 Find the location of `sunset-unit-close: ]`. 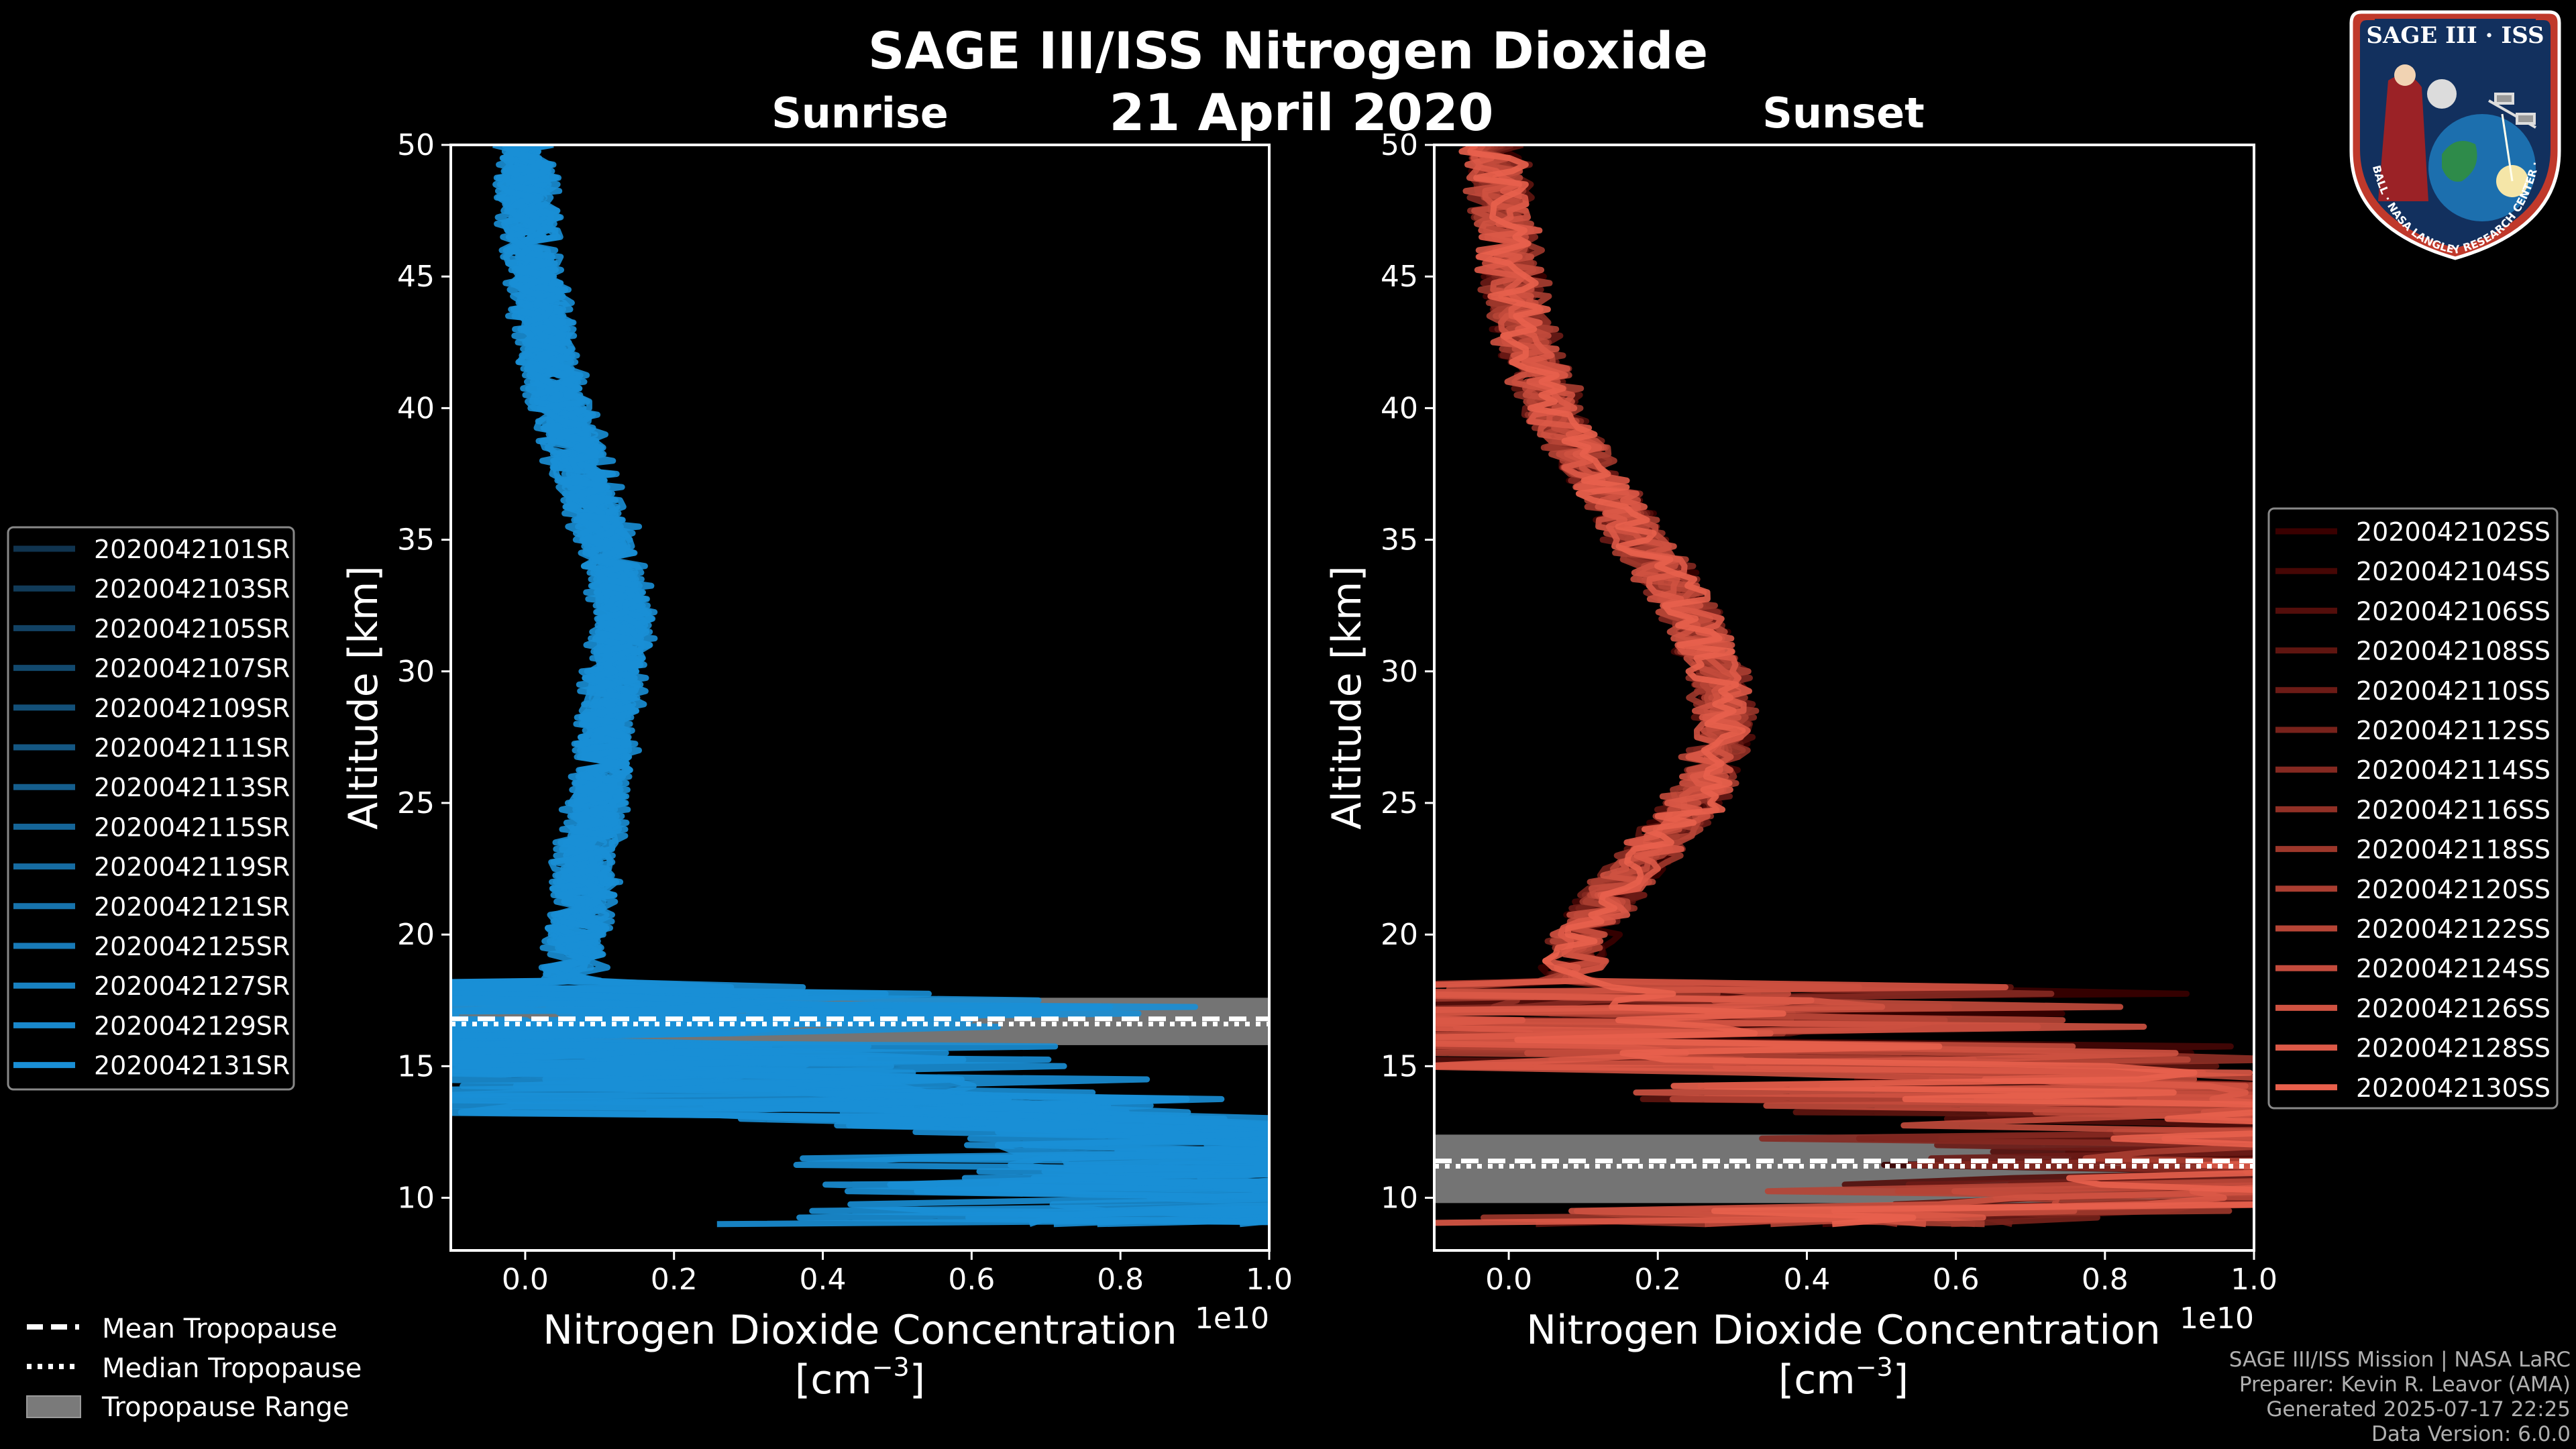

sunset-unit-close: ] is located at coordinates (1901, 1379).